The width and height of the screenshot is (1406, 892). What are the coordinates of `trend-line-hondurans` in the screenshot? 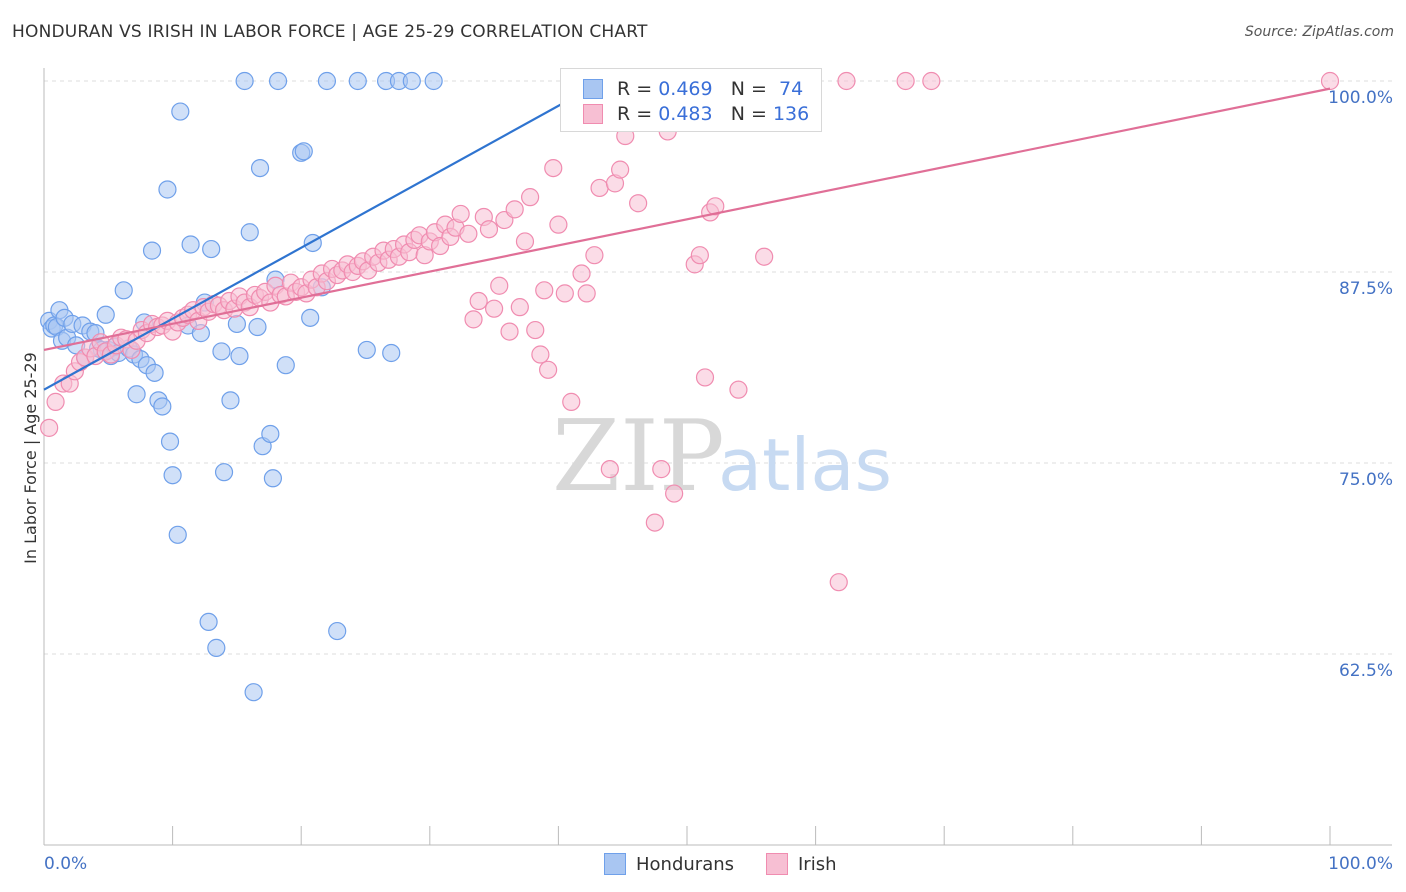 It's located at (323, 235).